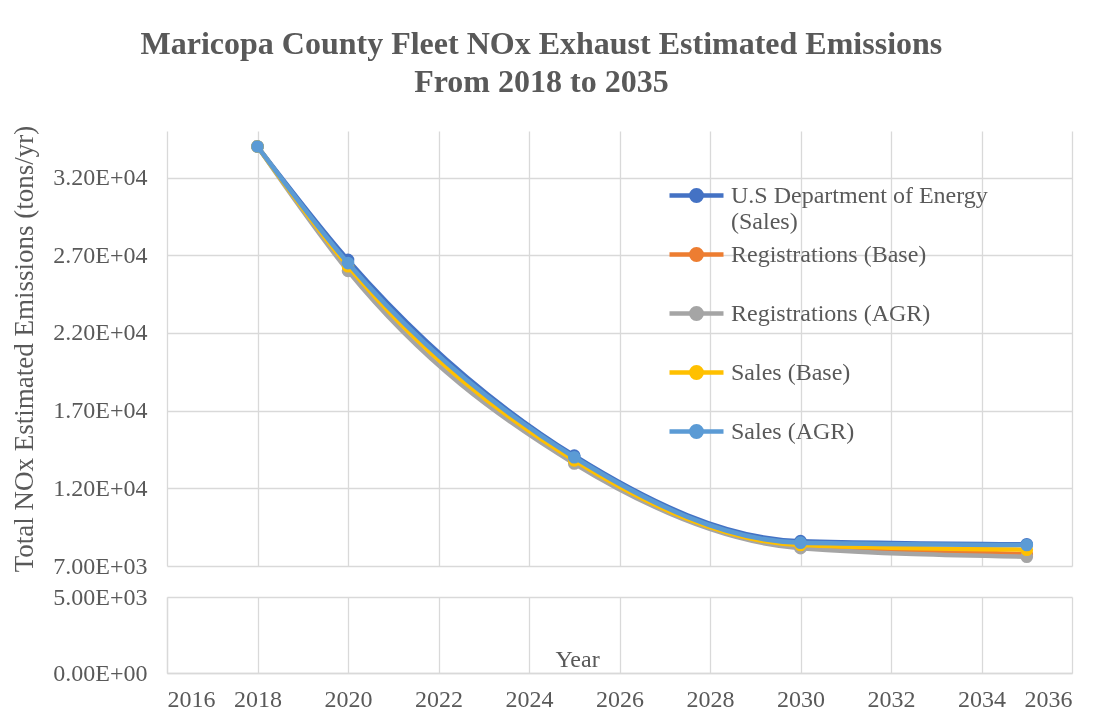 This screenshot has width=1110, height=717. Describe the element at coordinates (191, 698) in the screenshot. I see `x-tick-label: 2016` at that location.